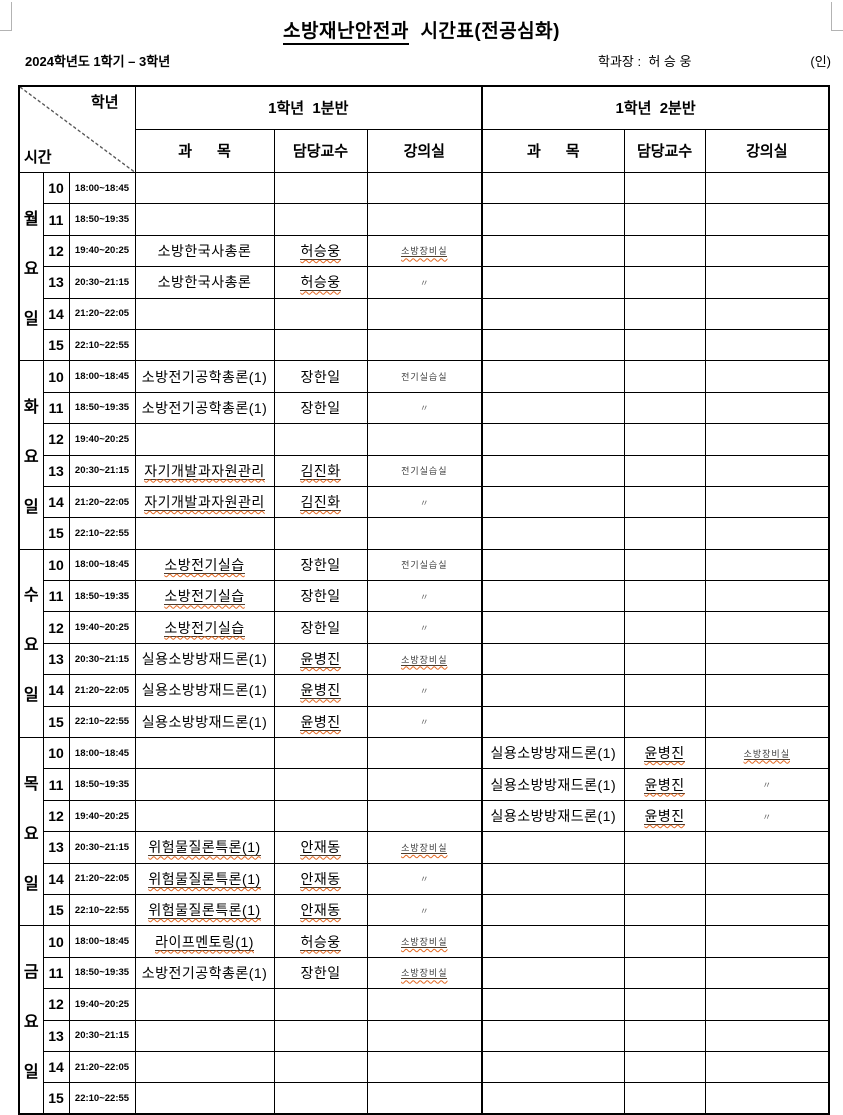 The image size is (843, 1115). I want to click on timetable-row: 15 22:10~22:55, so click(424, 533).